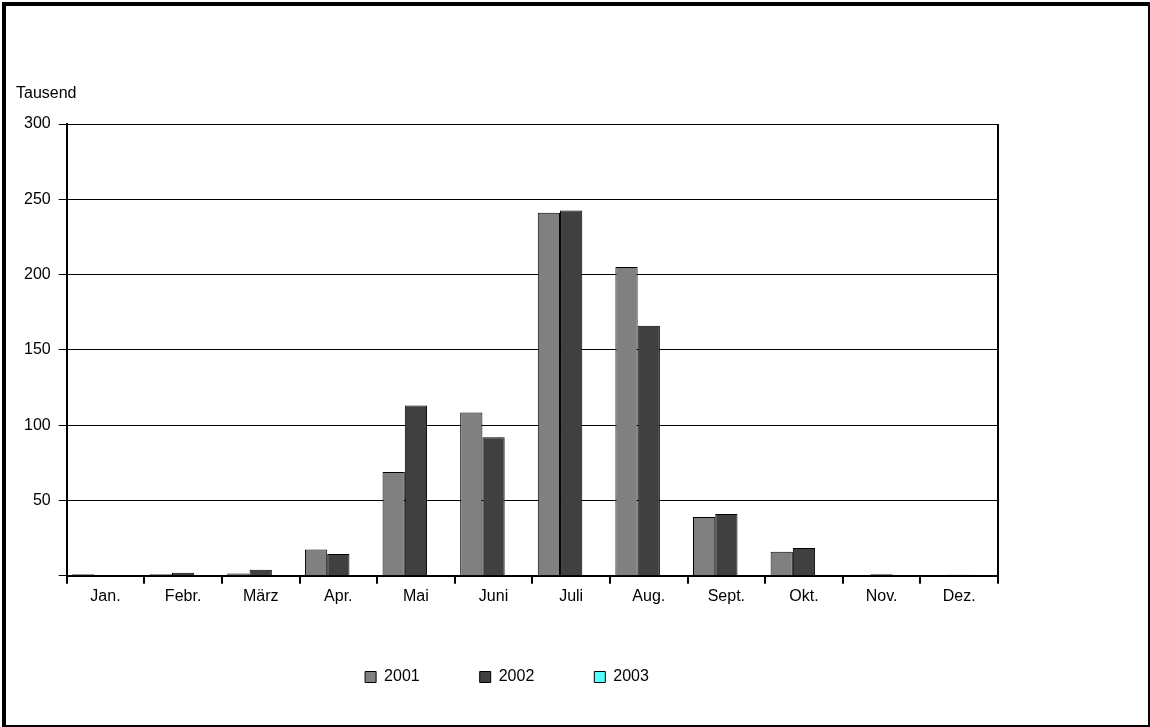 This screenshot has width=1150, height=727. I want to click on x-tick-label: Juni, so click(493, 595).